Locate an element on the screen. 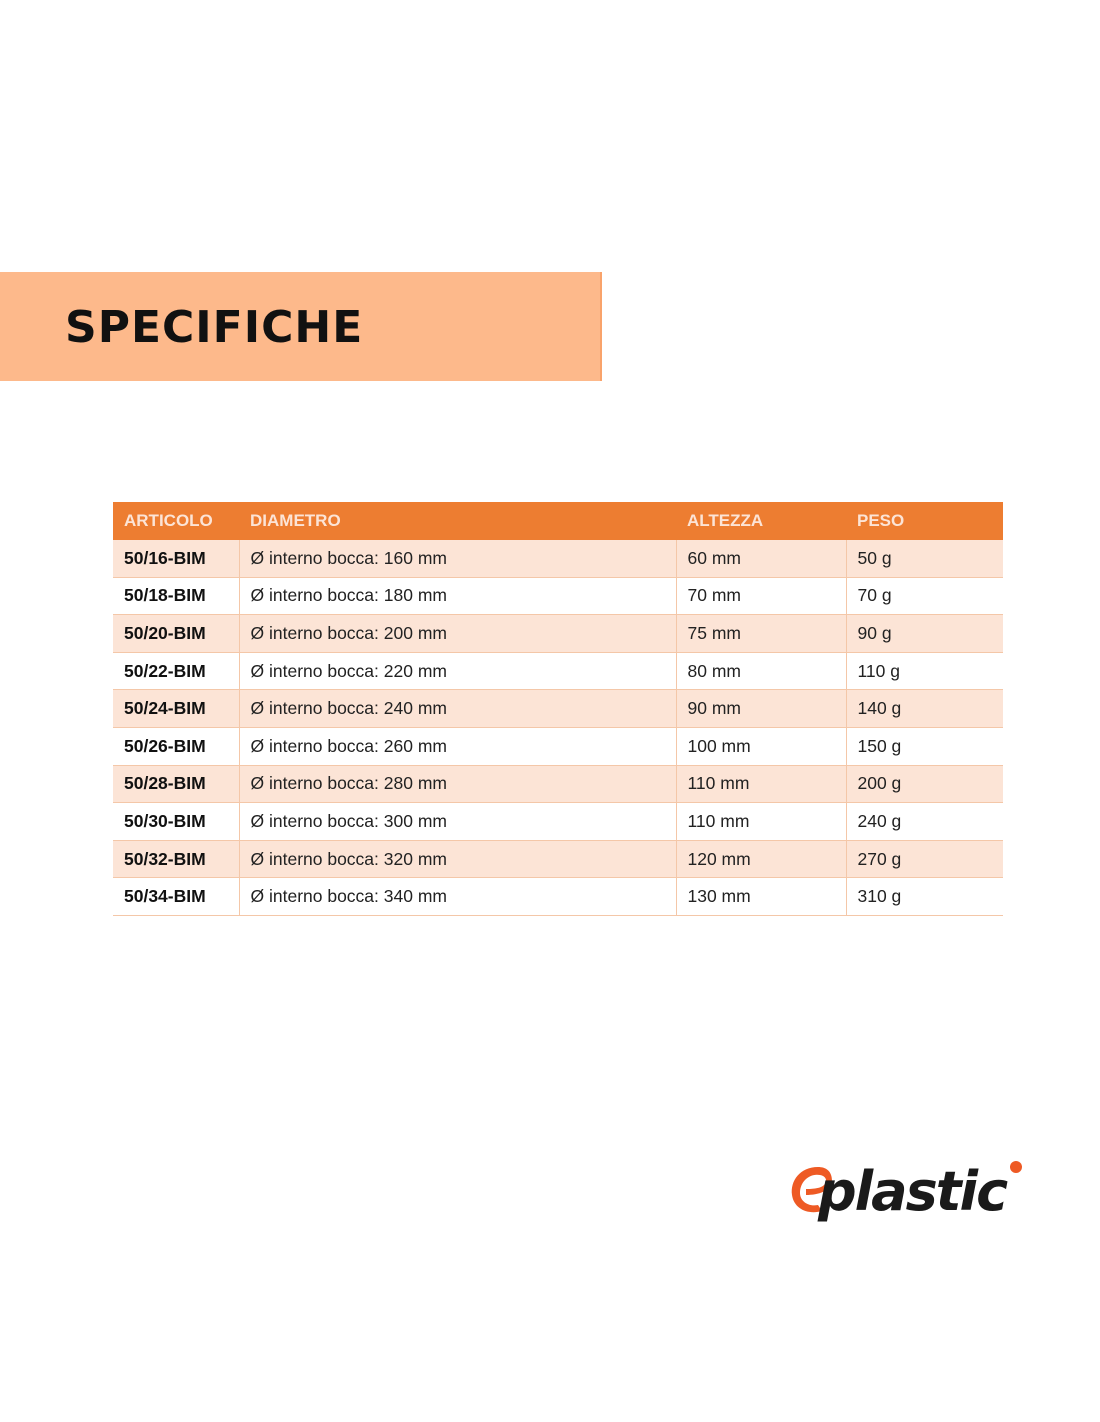 This screenshot has width=1100, height=1422. cell-altezza: 60 mm is located at coordinates (760, 559).